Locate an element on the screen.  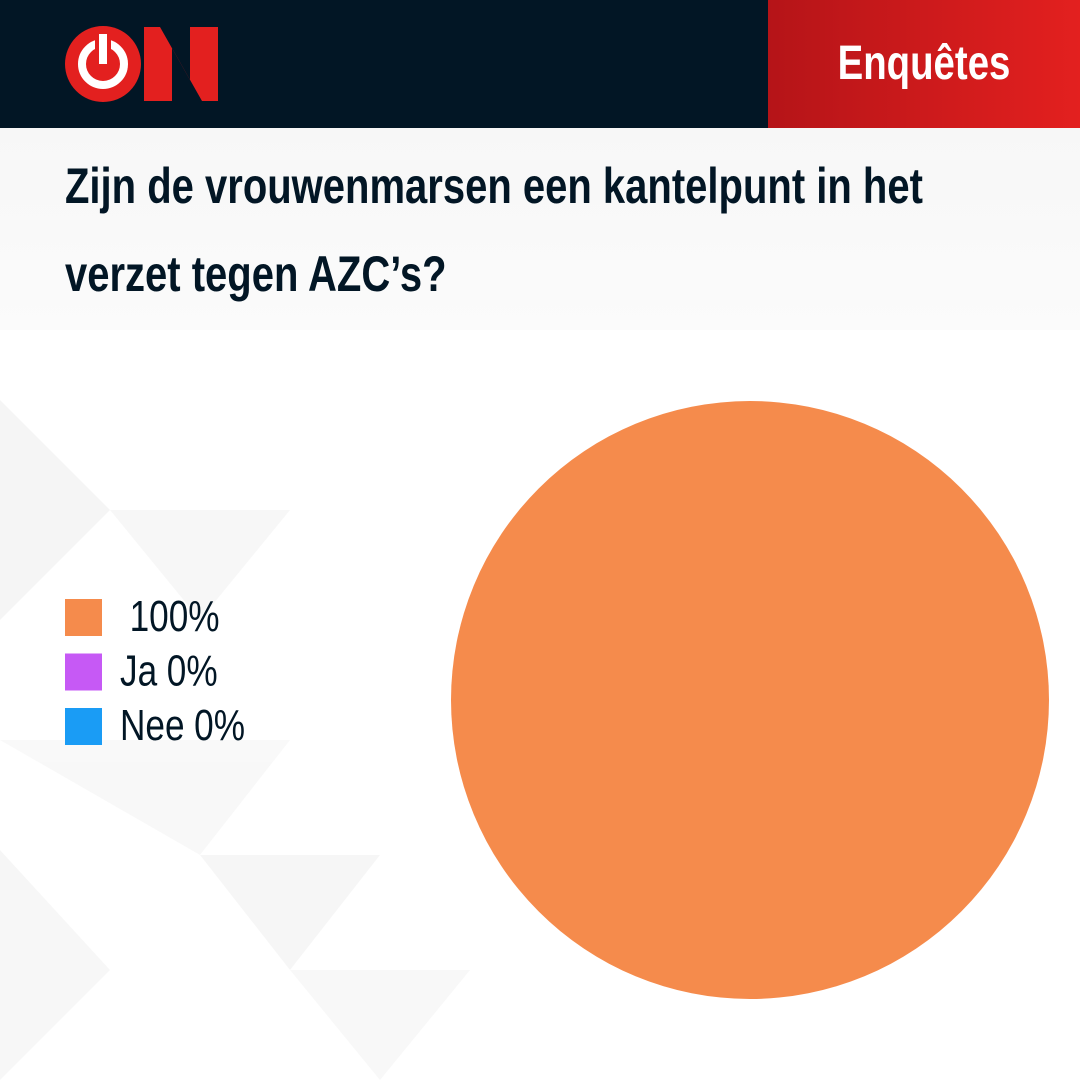
legend-category: Nee is located at coordinates (152, 725).